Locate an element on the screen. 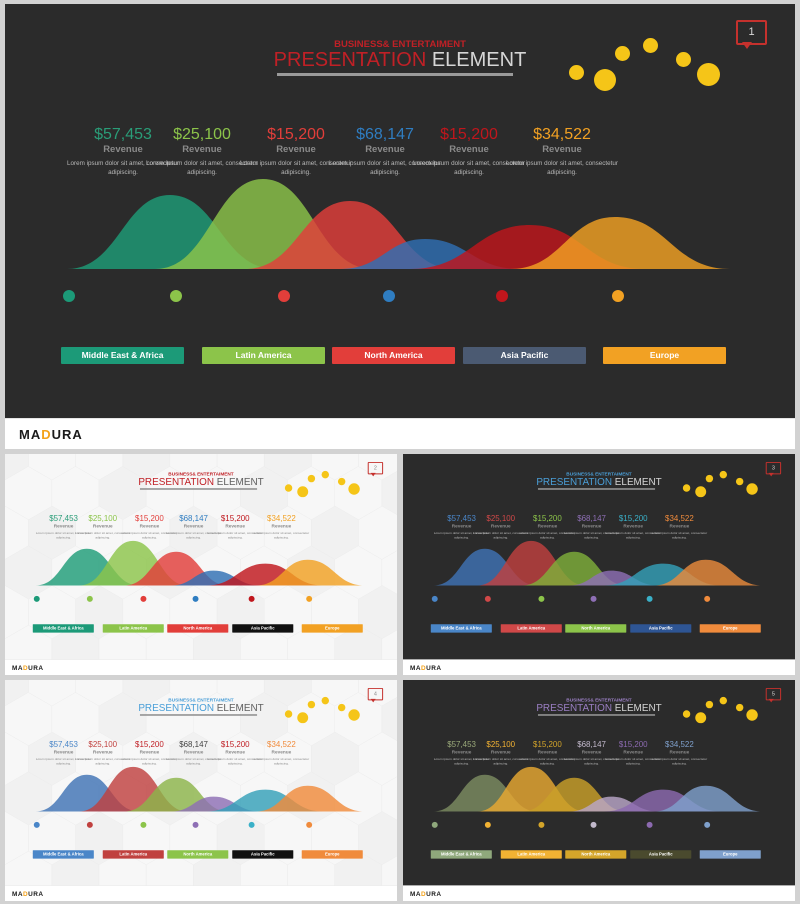  logo-part: MA is located at coordinates (17, 893).